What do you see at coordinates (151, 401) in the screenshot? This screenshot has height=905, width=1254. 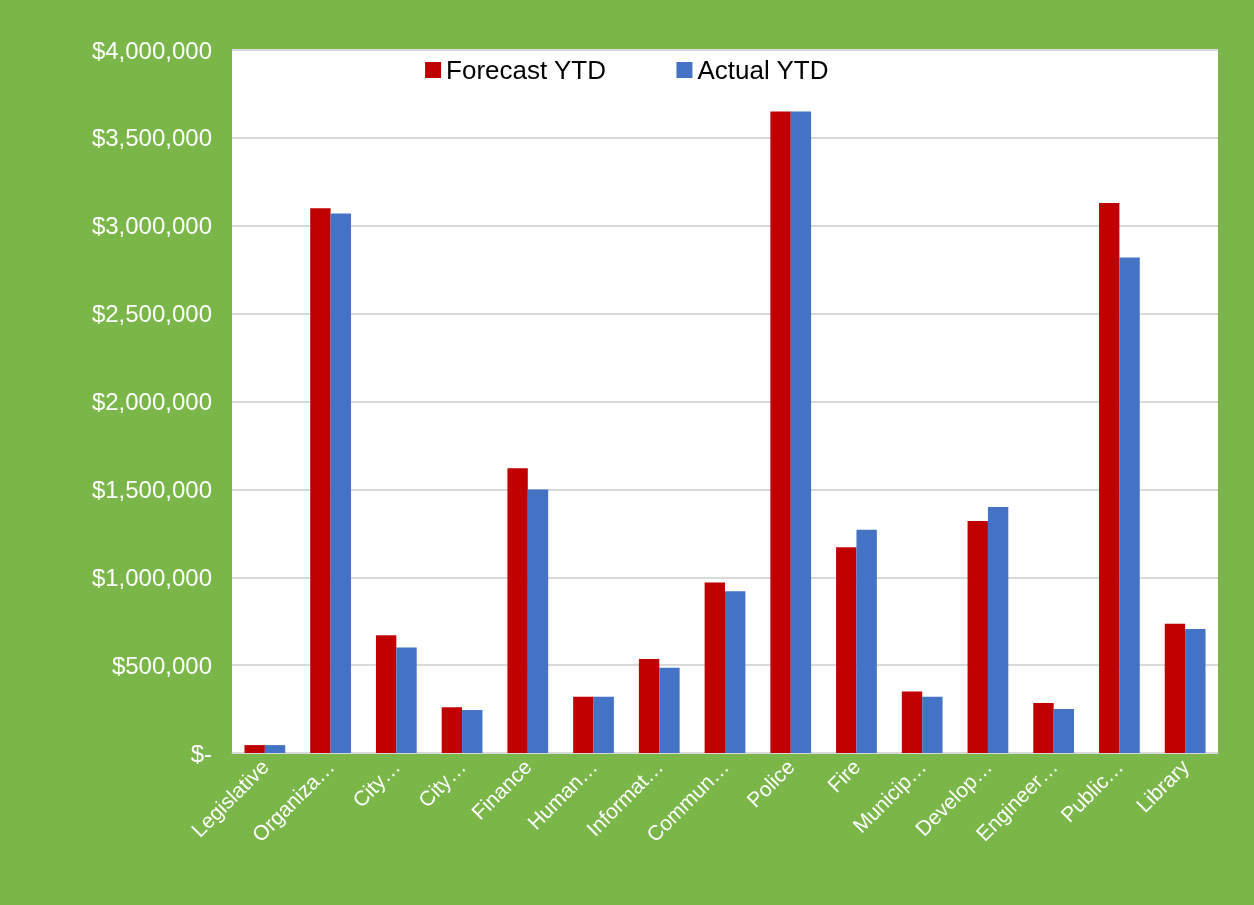 I see `y-tick-label: $2,000,000` at bounding box center [151, 401].